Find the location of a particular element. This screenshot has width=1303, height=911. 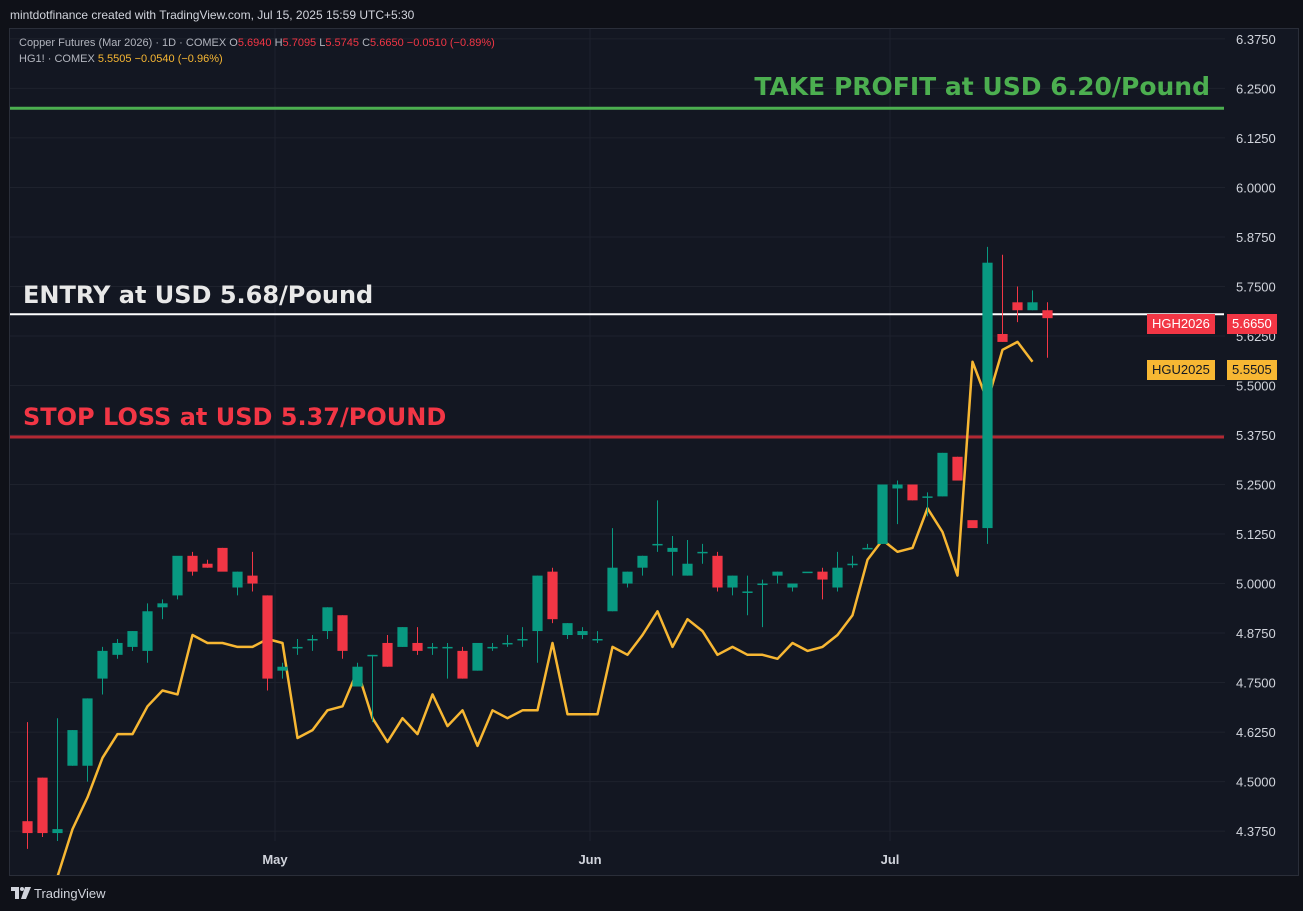

y-tick-label: 4.7500 is located at coordinates (1256, 683).